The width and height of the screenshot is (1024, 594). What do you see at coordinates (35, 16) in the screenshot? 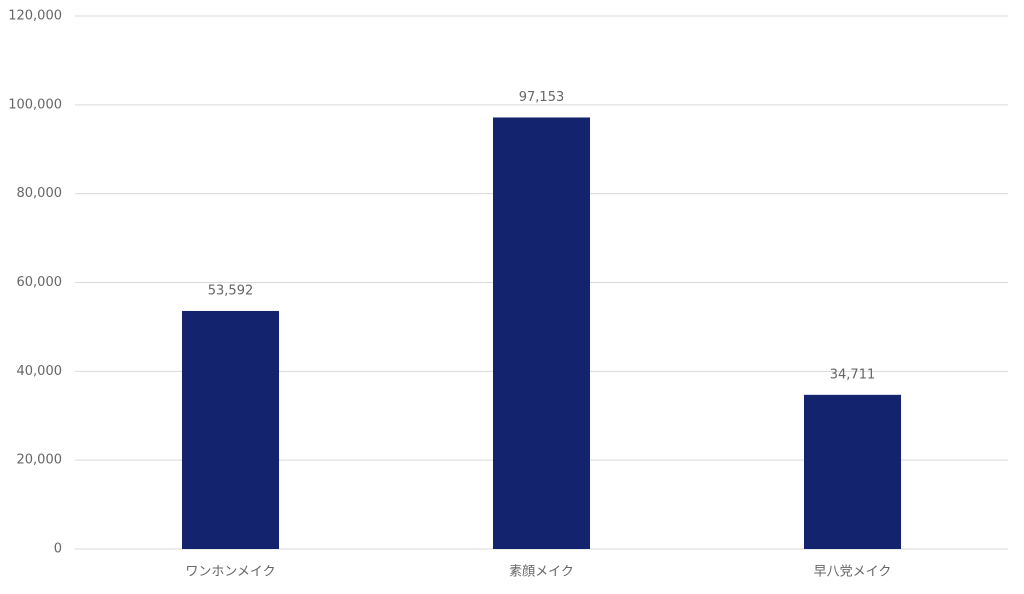
I see `y-tick-label: 120,000` at bounding box center [35, 16].